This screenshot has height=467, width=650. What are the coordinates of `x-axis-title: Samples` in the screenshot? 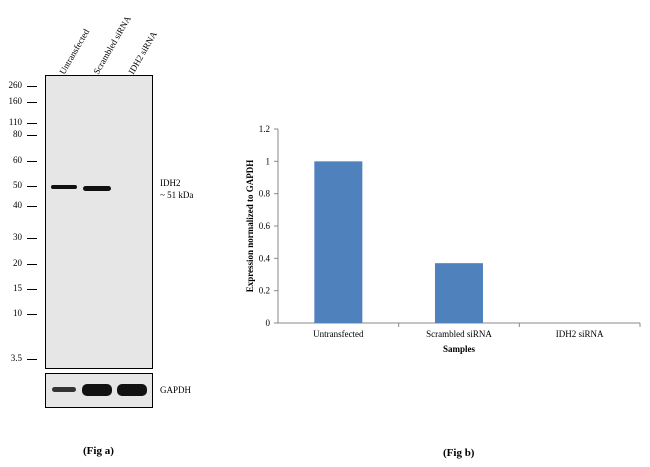 It's located at (459, 349).